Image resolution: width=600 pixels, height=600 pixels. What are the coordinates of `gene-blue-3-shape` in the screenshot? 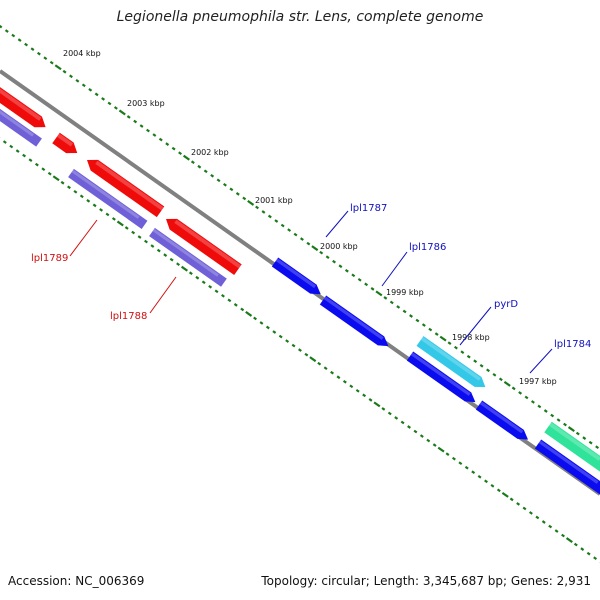 It's located at (441, 377).